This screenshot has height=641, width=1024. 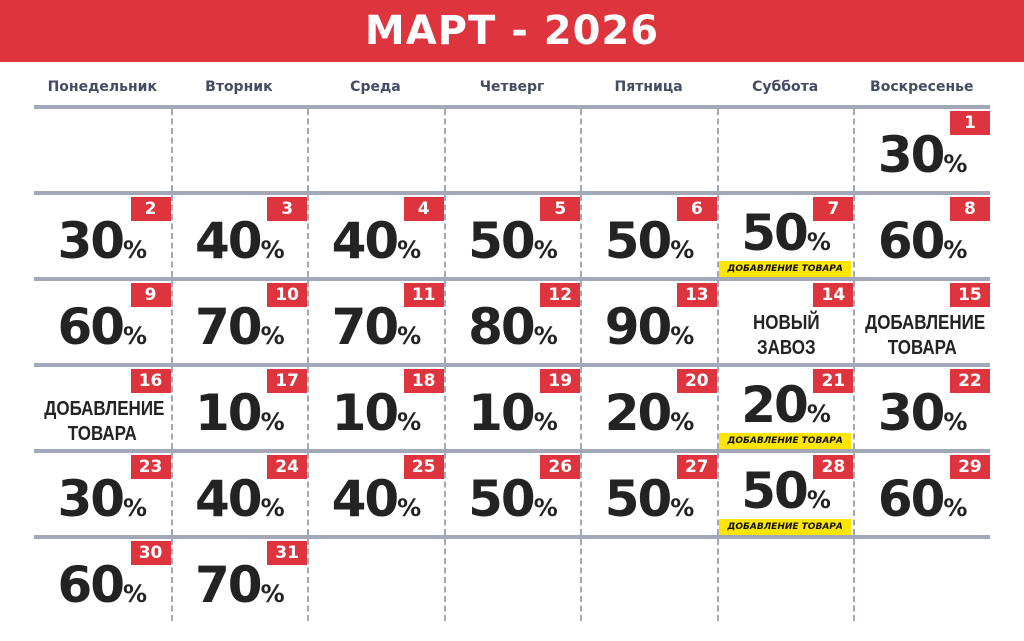 What do you see at coordinates (969, 381) in the screenshot?
I see `day-number-badge: 22` at bounding box center [969, 381].